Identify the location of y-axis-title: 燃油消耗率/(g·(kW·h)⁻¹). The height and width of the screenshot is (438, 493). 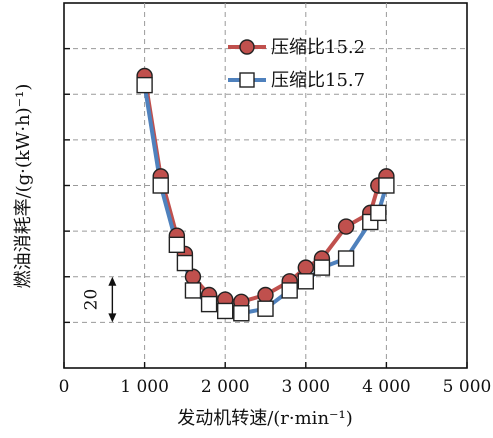
(23, 186).